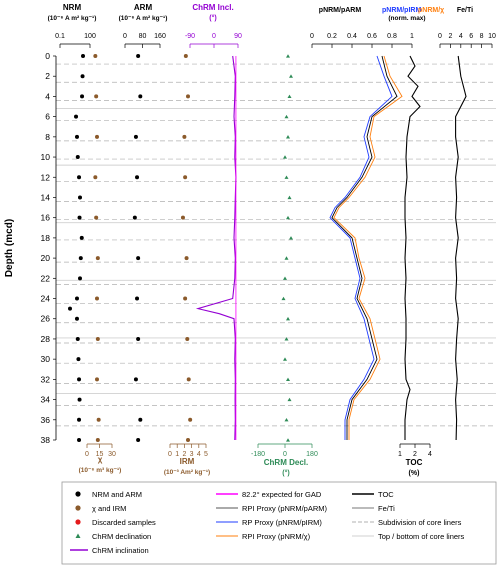 The width and height of the screenshot is (500, 569). Describe the element at coordinates (47, 117) in the screenshot. I see `depth-tick-label: 6` at that location.